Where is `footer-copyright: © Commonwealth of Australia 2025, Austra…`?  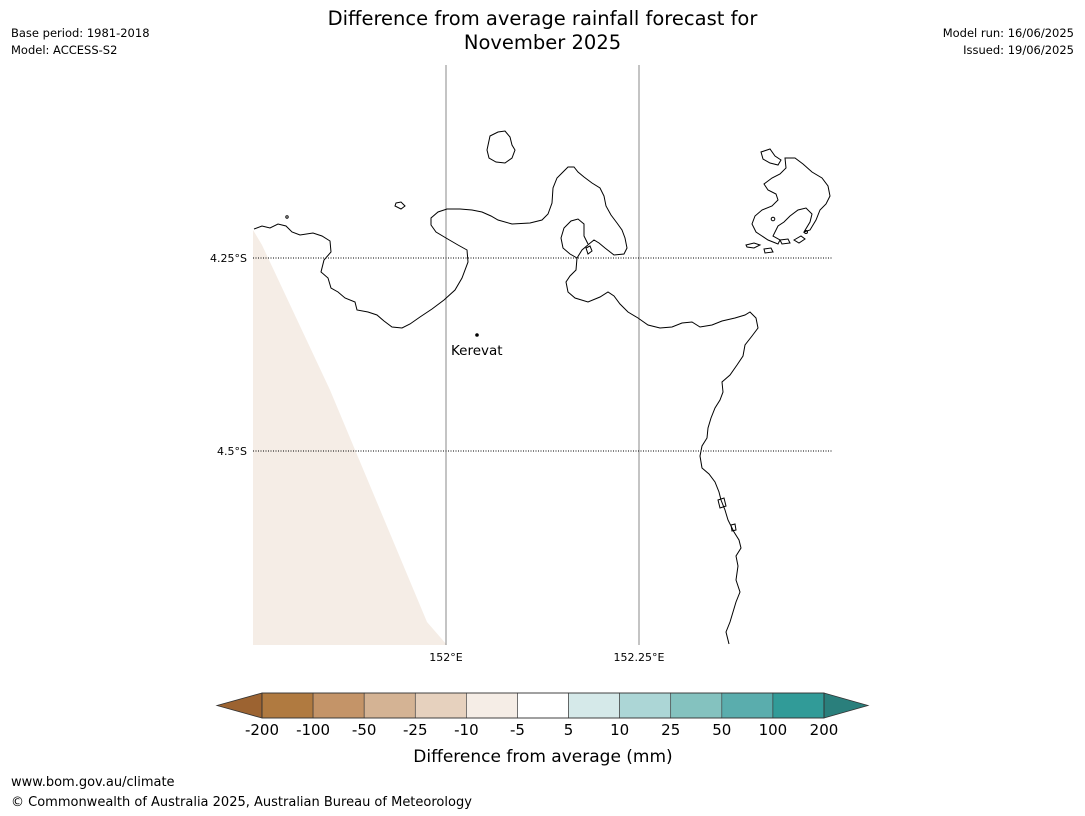 footer-copyright: © Commonwealth of Australia 2025, Austra… is located at coordinates (241, 802).